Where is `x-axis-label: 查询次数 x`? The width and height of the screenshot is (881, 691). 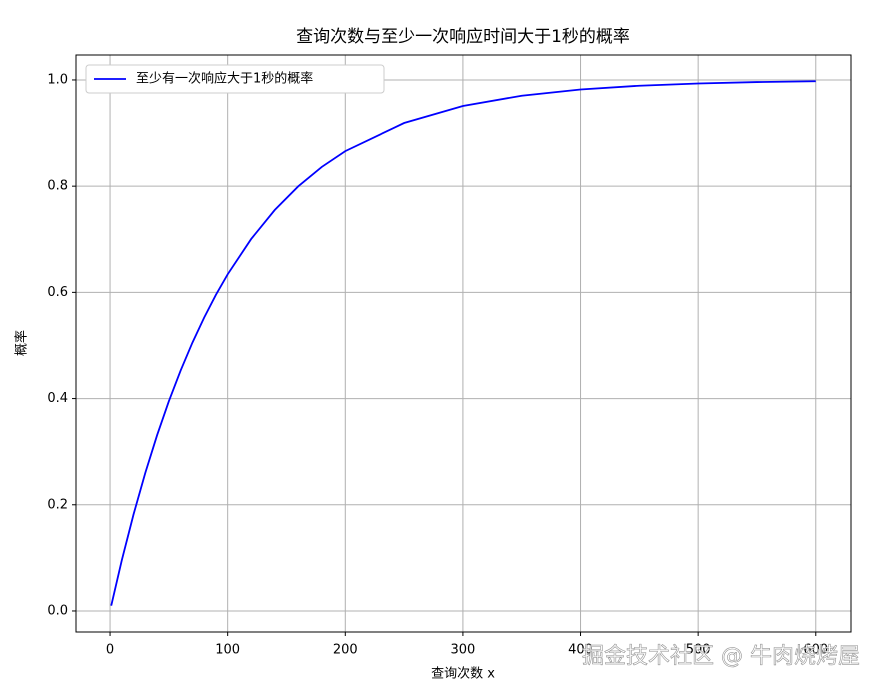 x-axis-label: 查询次数 x is located at coordinates (463, 674).